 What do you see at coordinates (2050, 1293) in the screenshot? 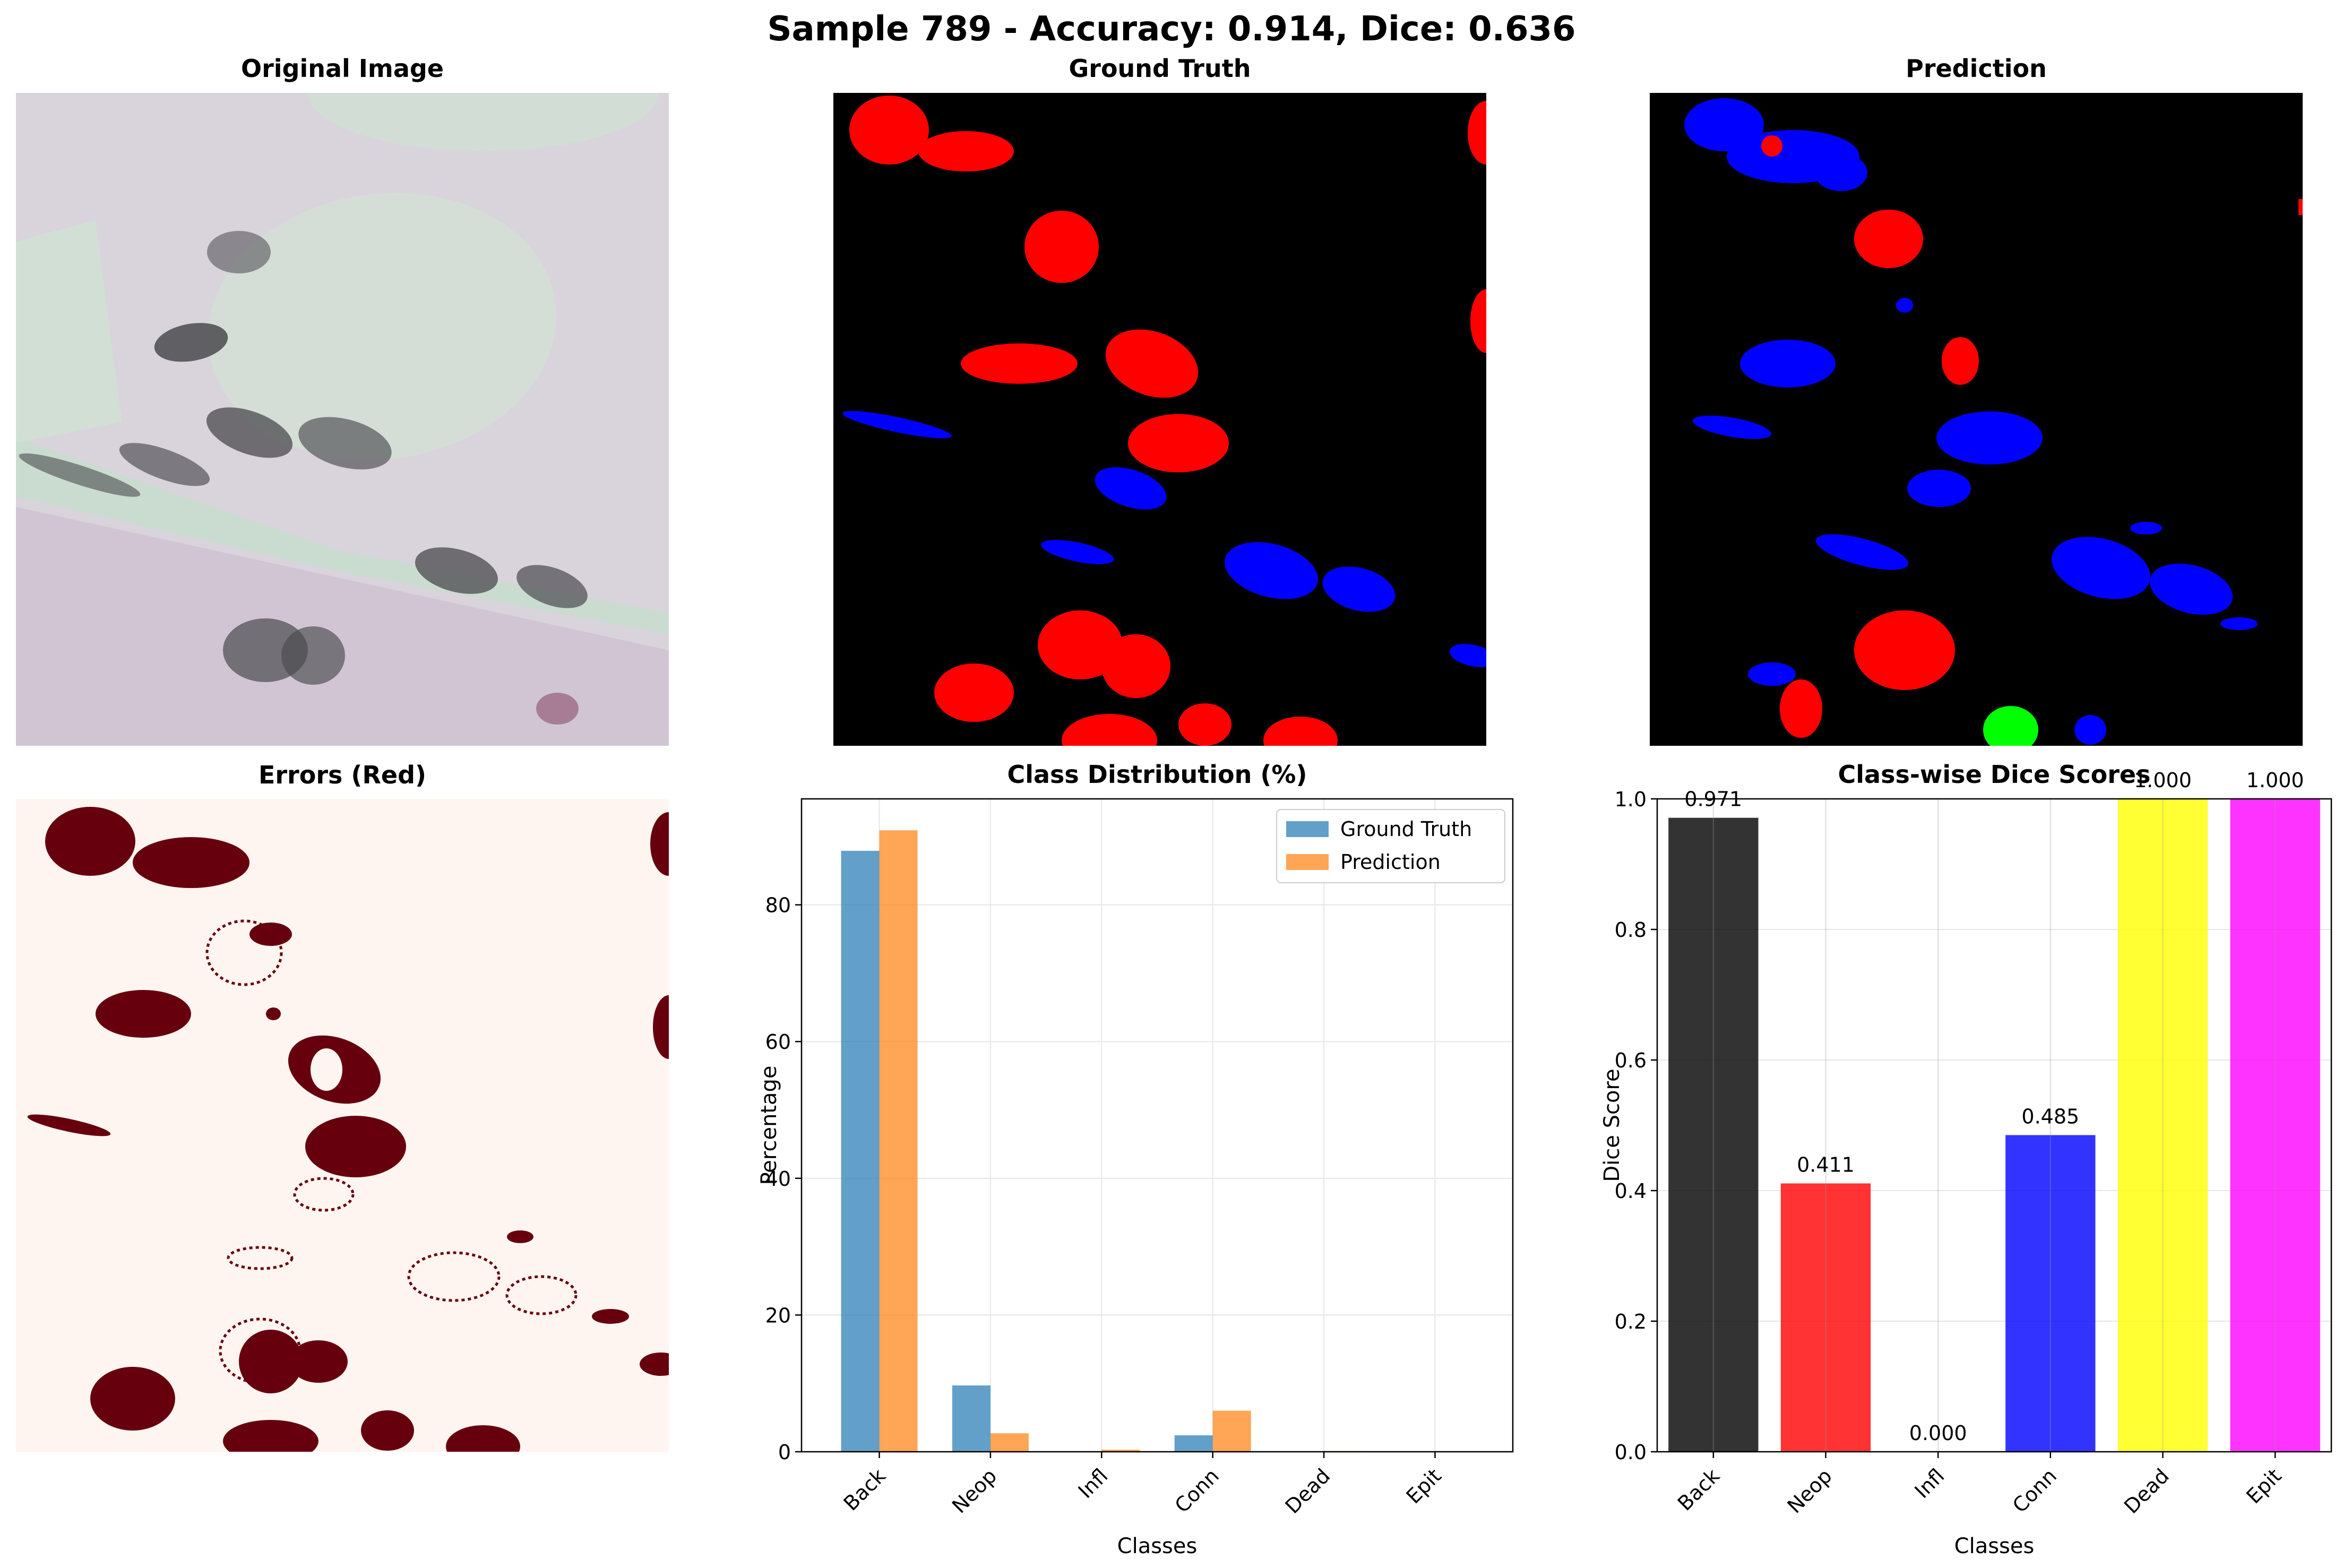
I see `dice-bar-conn` at bounding box center [2050, 1293].